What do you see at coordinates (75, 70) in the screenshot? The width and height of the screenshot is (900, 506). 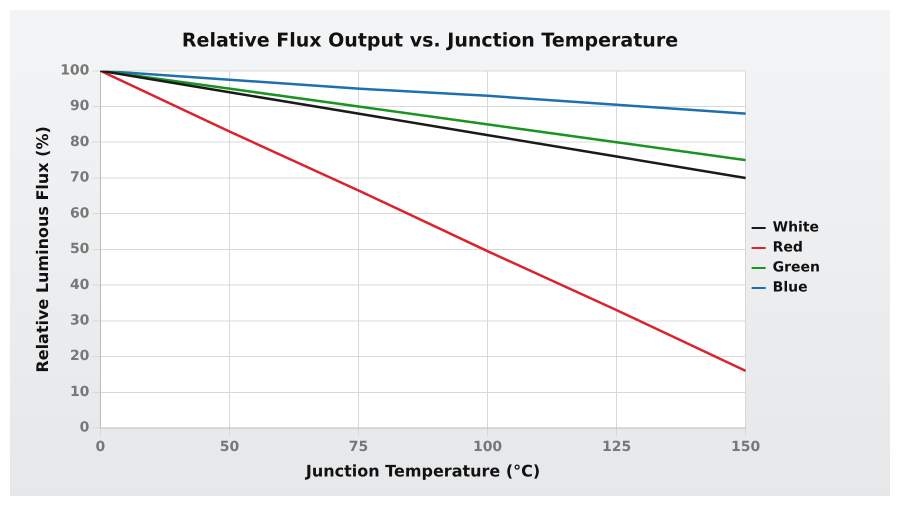 I see `y-tick-label: 100` at bounding box center [75, 70].